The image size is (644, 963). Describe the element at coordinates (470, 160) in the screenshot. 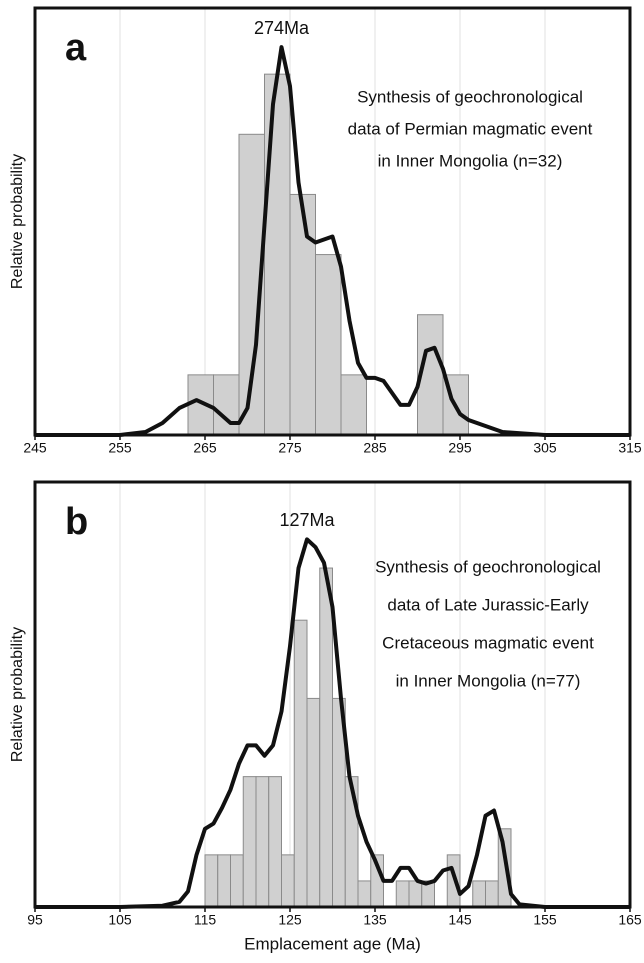

I see `annotation: in Inner Mongolia (n=32)` at that location.